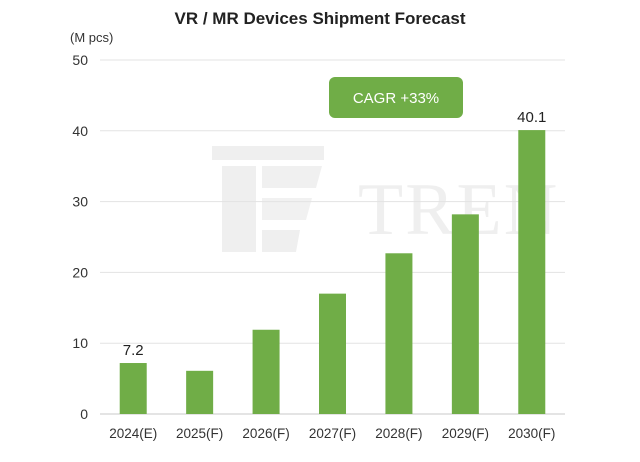  Describe the element at coordinates (80, 237) in the screenshot. I see `y-axis: 0 10 20 30 40 50` at that location.